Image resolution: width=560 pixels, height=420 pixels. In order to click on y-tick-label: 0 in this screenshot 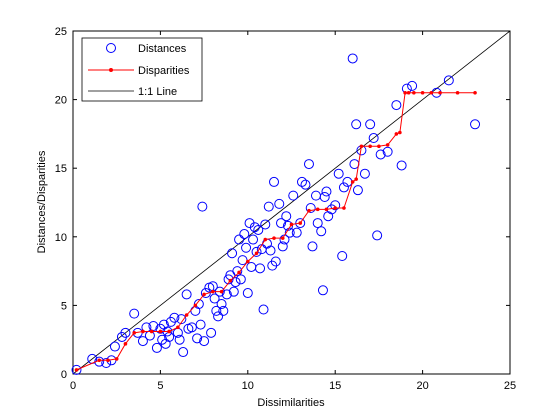, I will do `click(64, 375)`.